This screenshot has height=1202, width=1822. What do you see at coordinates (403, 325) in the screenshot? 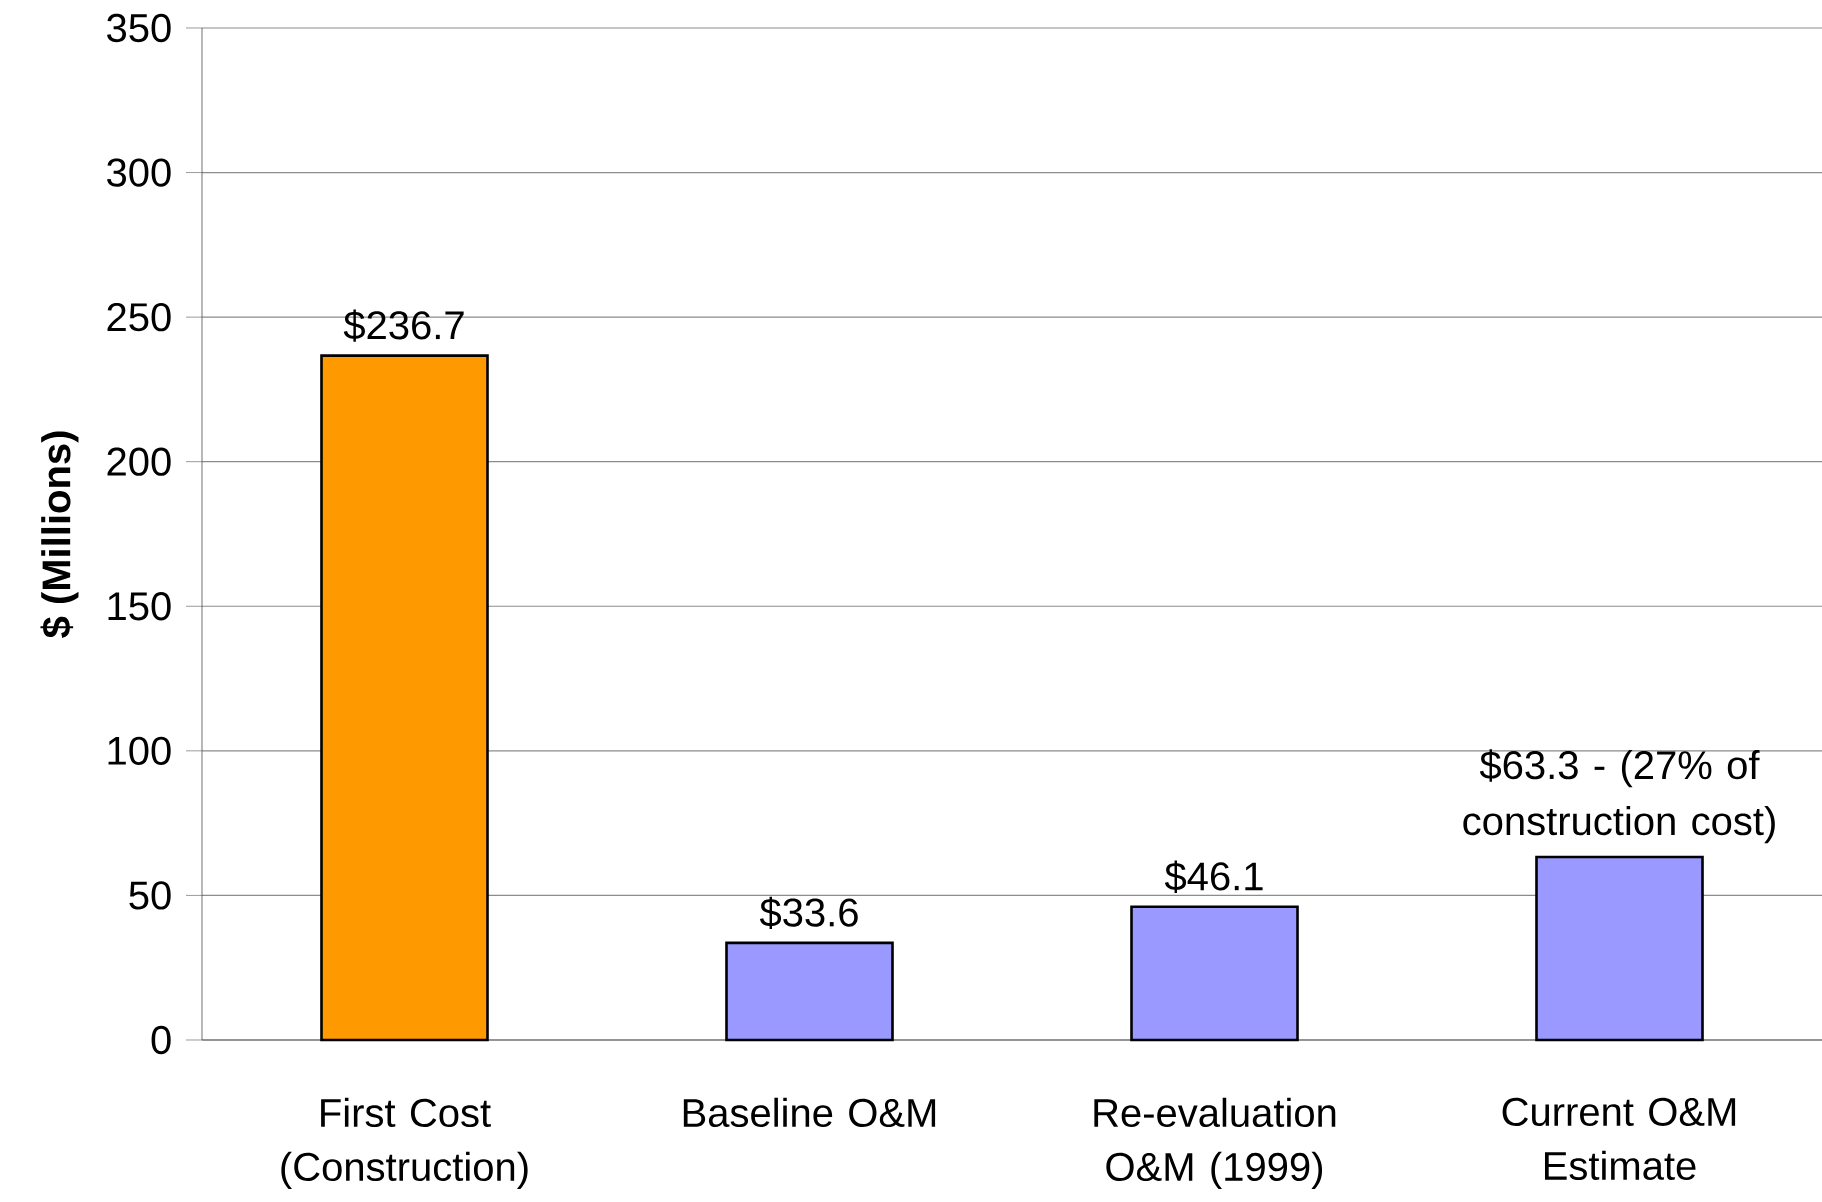
I see `data-label: $236.7` at bounding box center [403, 325].